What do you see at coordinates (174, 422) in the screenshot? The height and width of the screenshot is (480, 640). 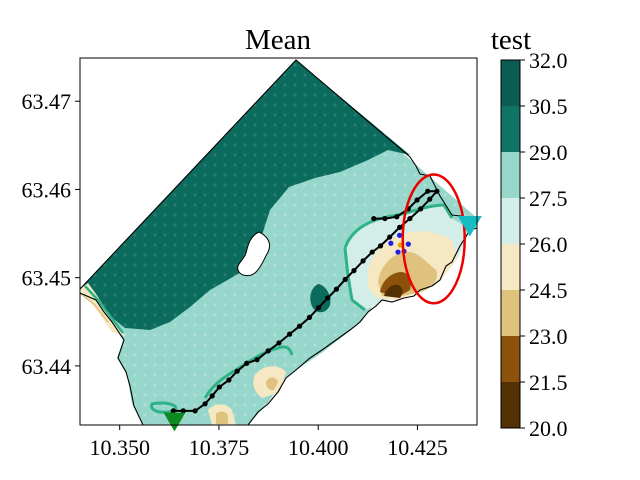 I see `south-marker` at bounding box center [174, 422].